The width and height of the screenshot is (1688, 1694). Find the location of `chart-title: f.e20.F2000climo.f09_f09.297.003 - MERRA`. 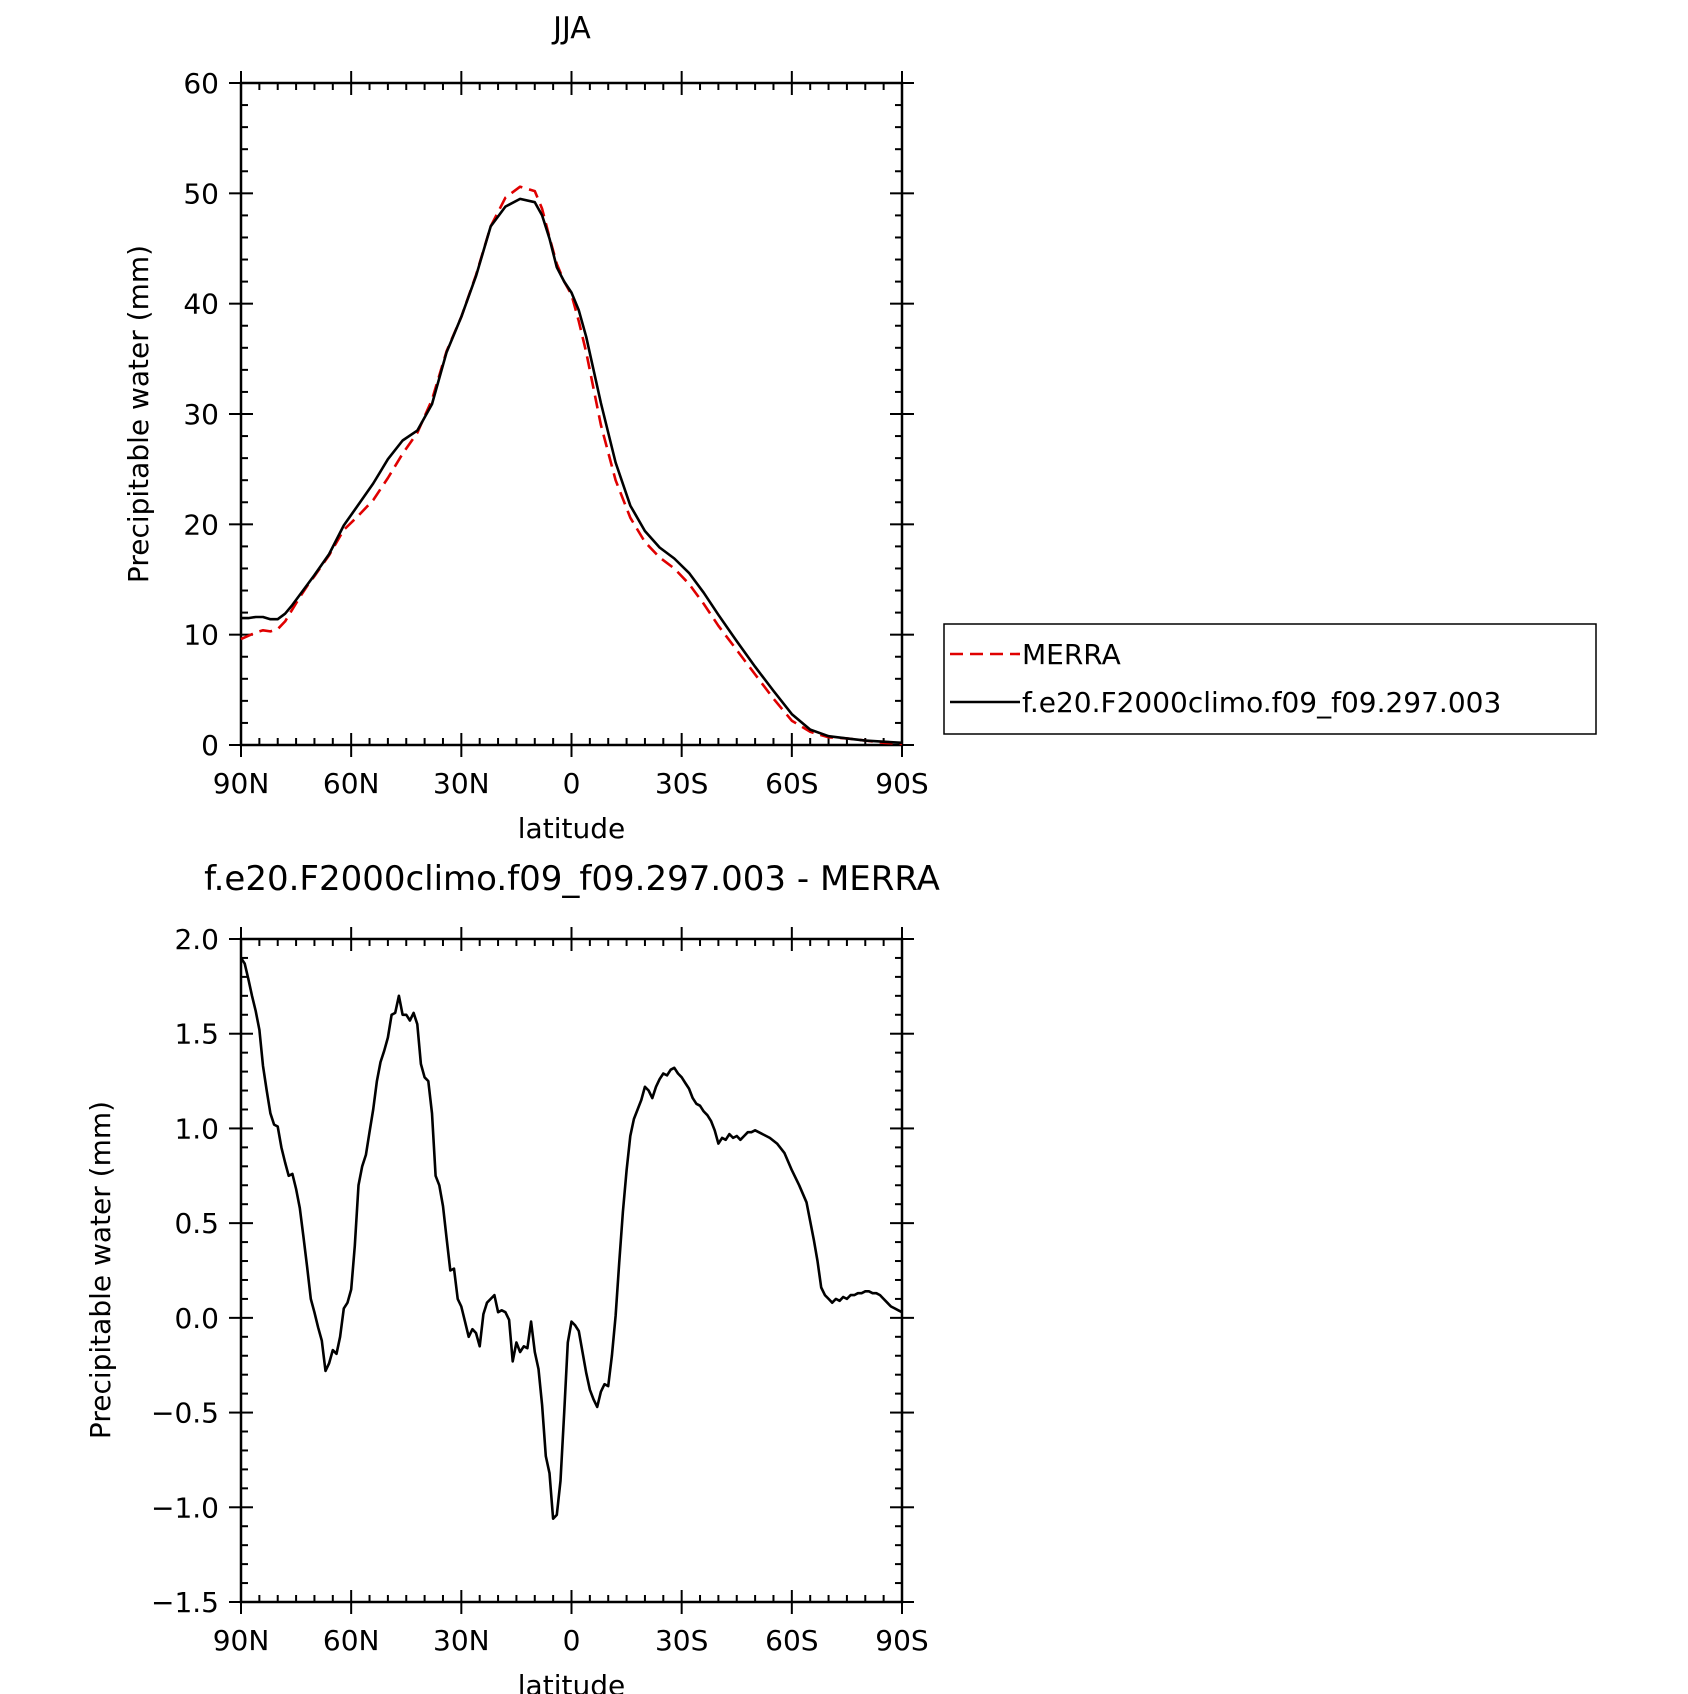

chart-title: f.e20.F2000climo.f09_f09.297.003 - MERRA is located at coordinates (572, 879).